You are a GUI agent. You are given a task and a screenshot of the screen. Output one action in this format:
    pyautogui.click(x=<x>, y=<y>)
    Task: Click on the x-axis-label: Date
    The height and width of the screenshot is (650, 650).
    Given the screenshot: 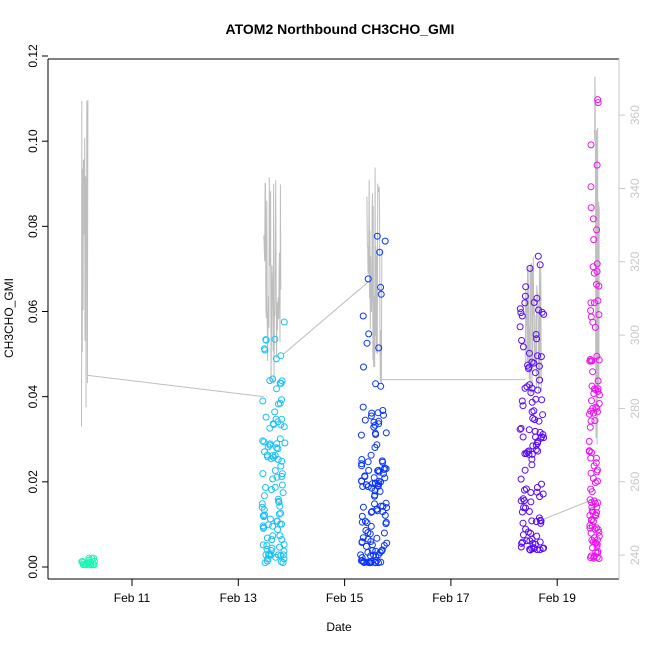 What is the action you would take?
    pyautogui.click(x=339, y=627)
    